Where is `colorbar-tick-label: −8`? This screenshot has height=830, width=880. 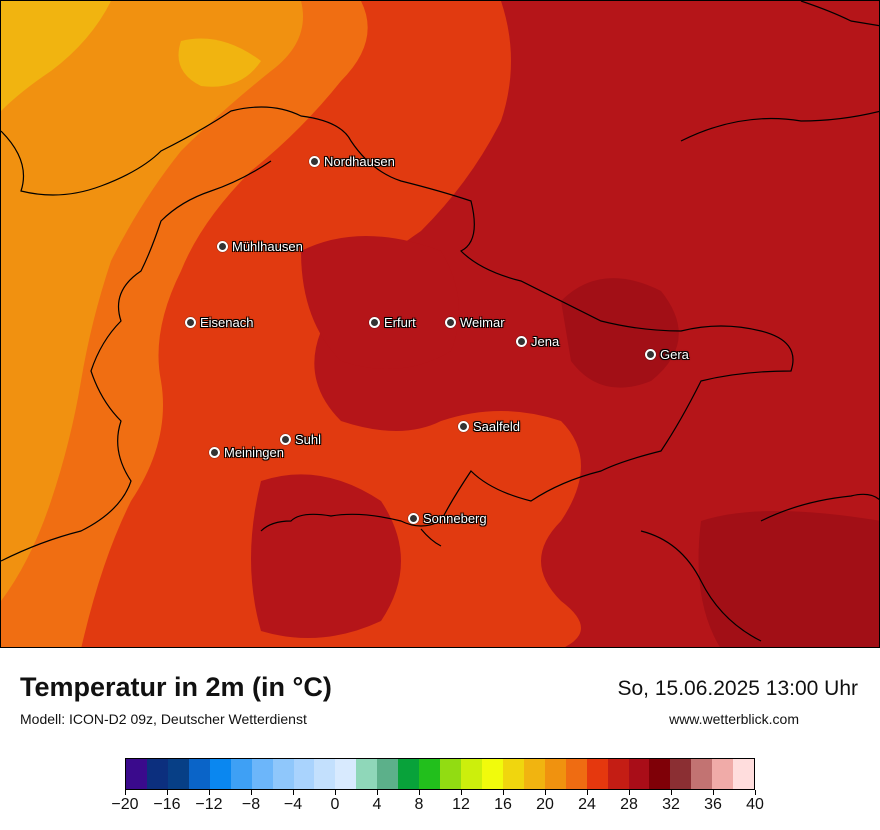
colorbar-tick-label: −8 is located at coordinates (251, 804).